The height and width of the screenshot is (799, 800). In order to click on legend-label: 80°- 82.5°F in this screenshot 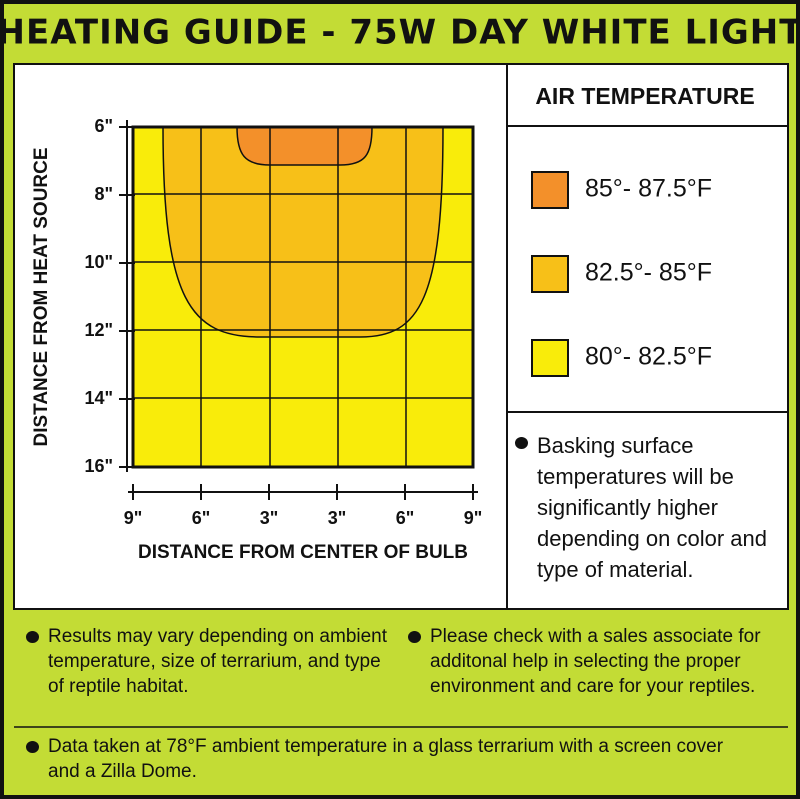, I will do `click(648, 357)`.